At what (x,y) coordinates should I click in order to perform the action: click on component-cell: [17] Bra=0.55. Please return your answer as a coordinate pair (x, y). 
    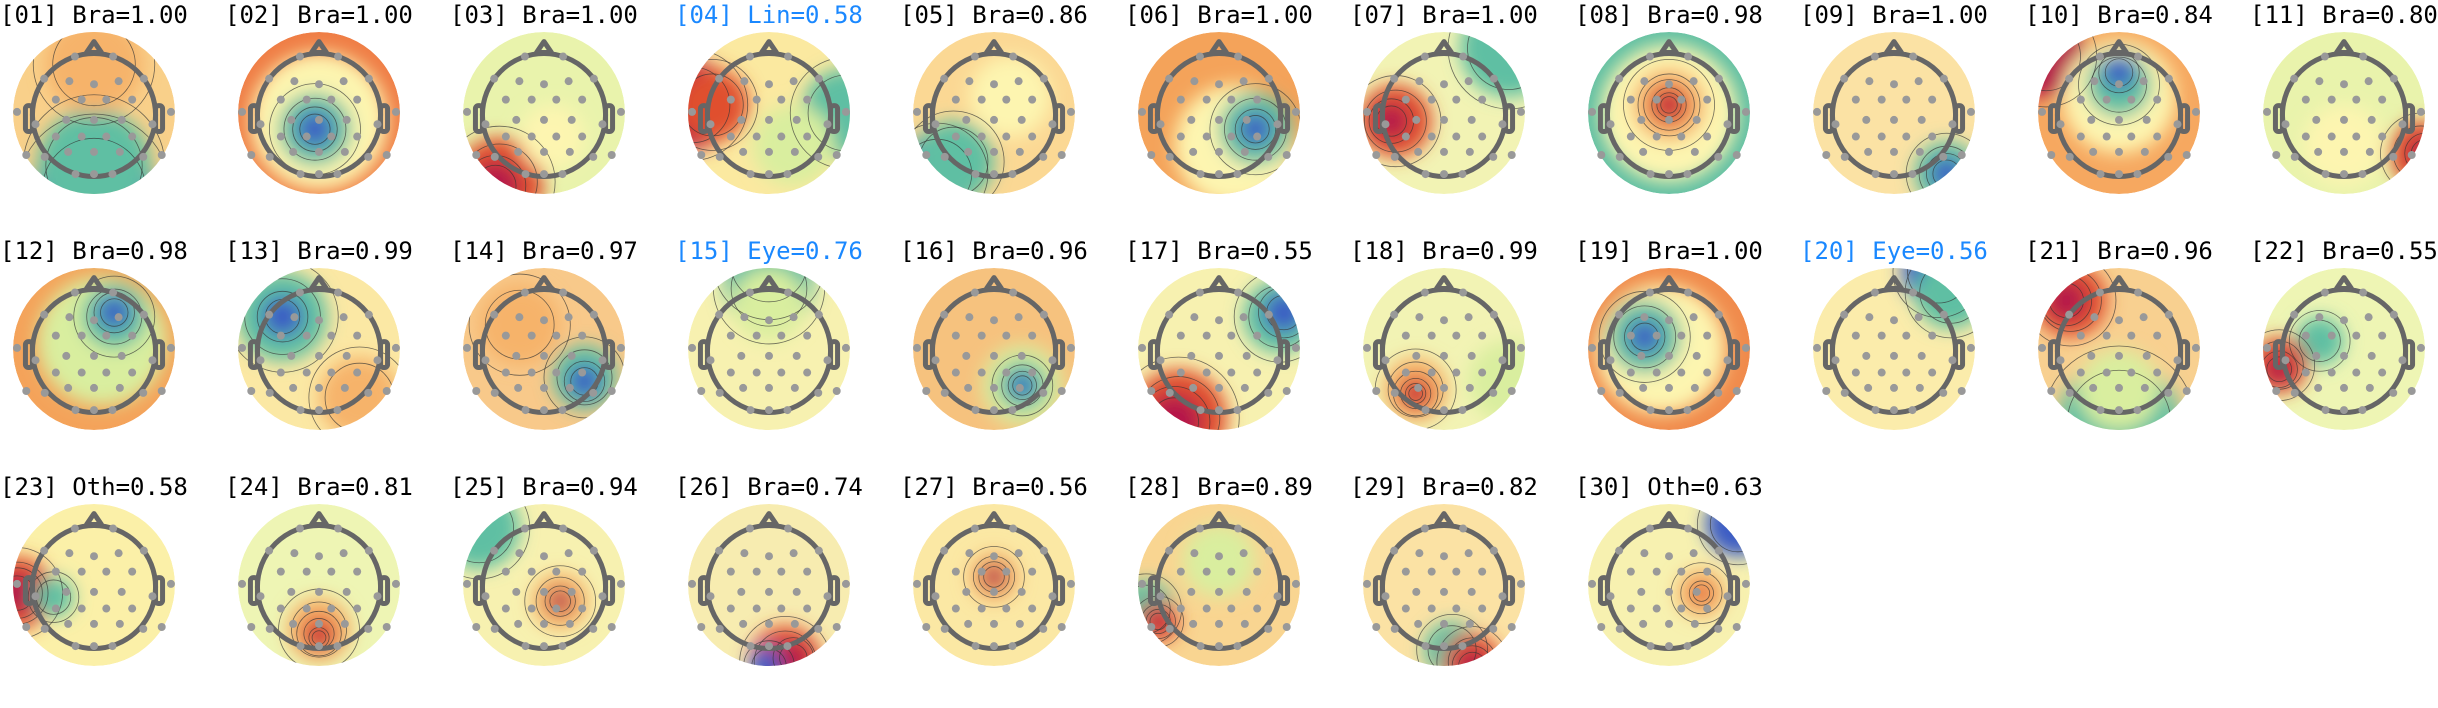
    Looking at the image, I should click on (1237, 354).